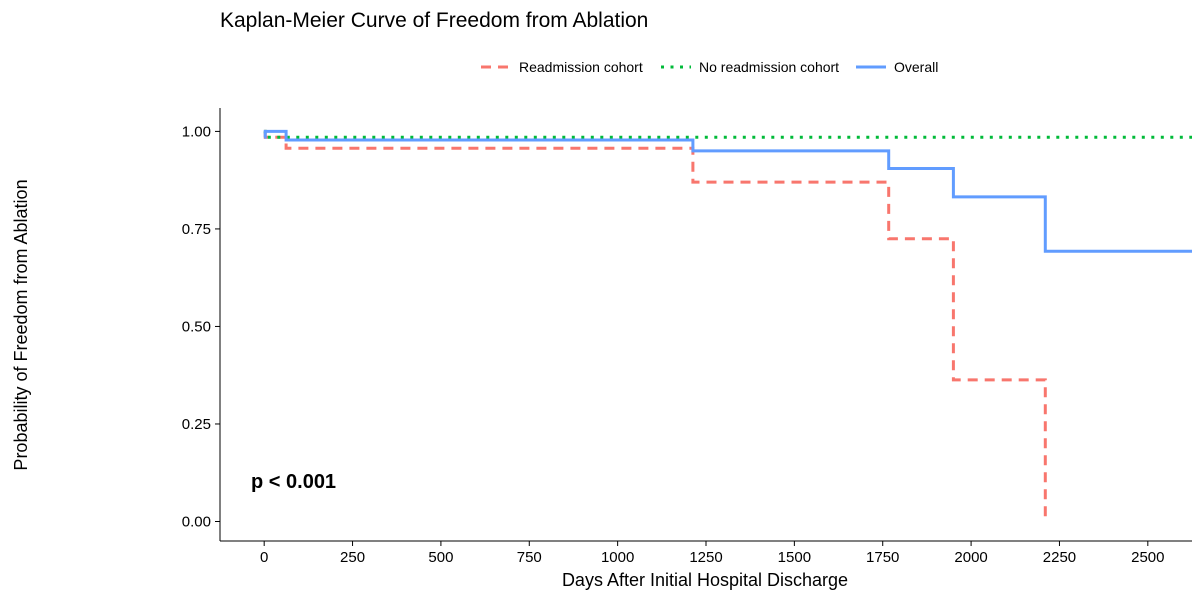  Describe the element at coordinates (970, 557) in the screenshot. I see `x-tick-label: 2000` at that location.